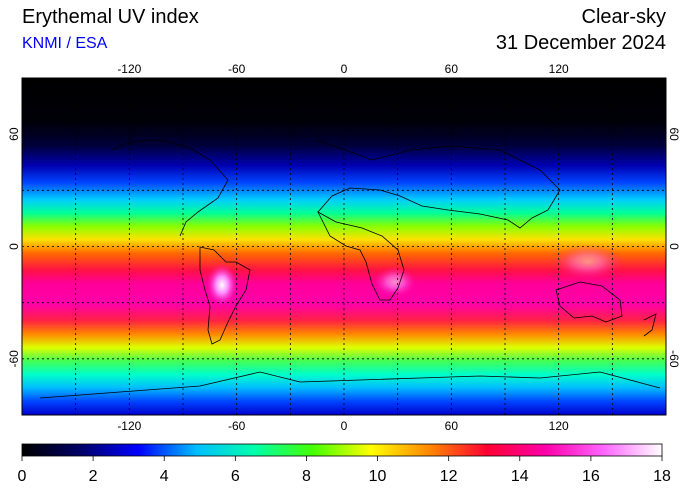  I want to click on lat-ticks-left: 60 0 -60, so click(14, 247).